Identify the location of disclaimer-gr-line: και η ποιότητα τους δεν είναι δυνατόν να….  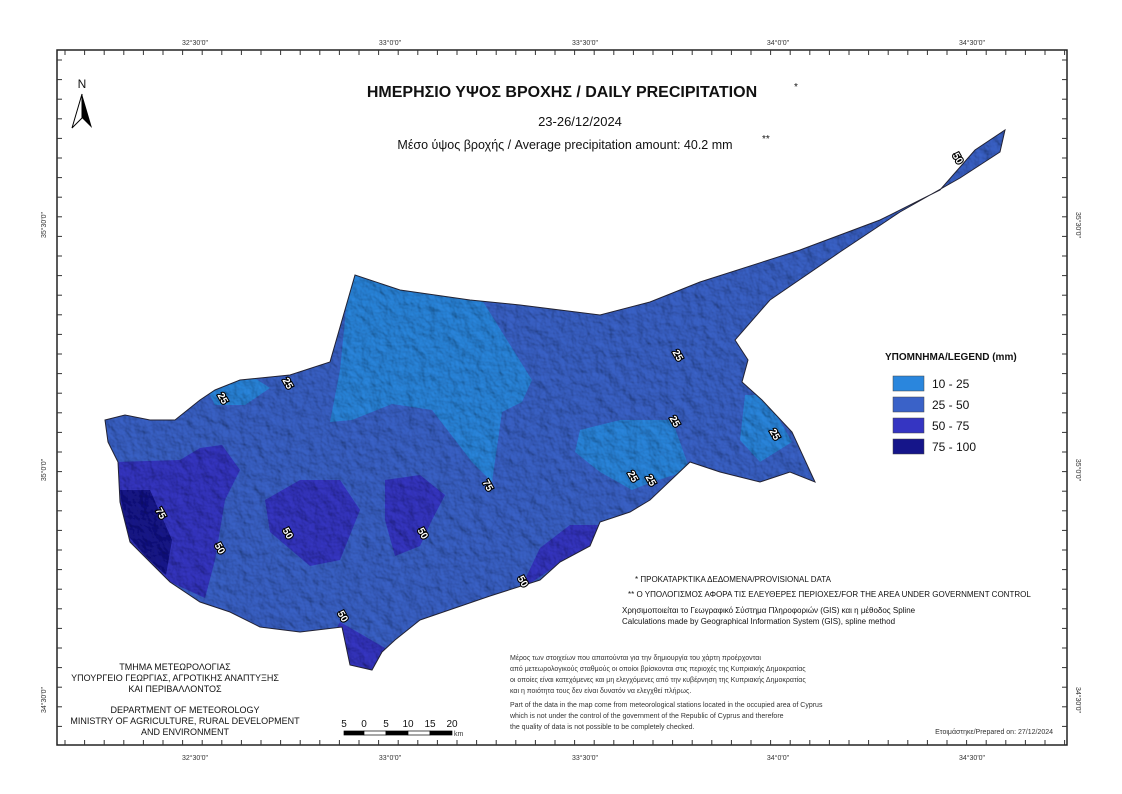
(600, 691).